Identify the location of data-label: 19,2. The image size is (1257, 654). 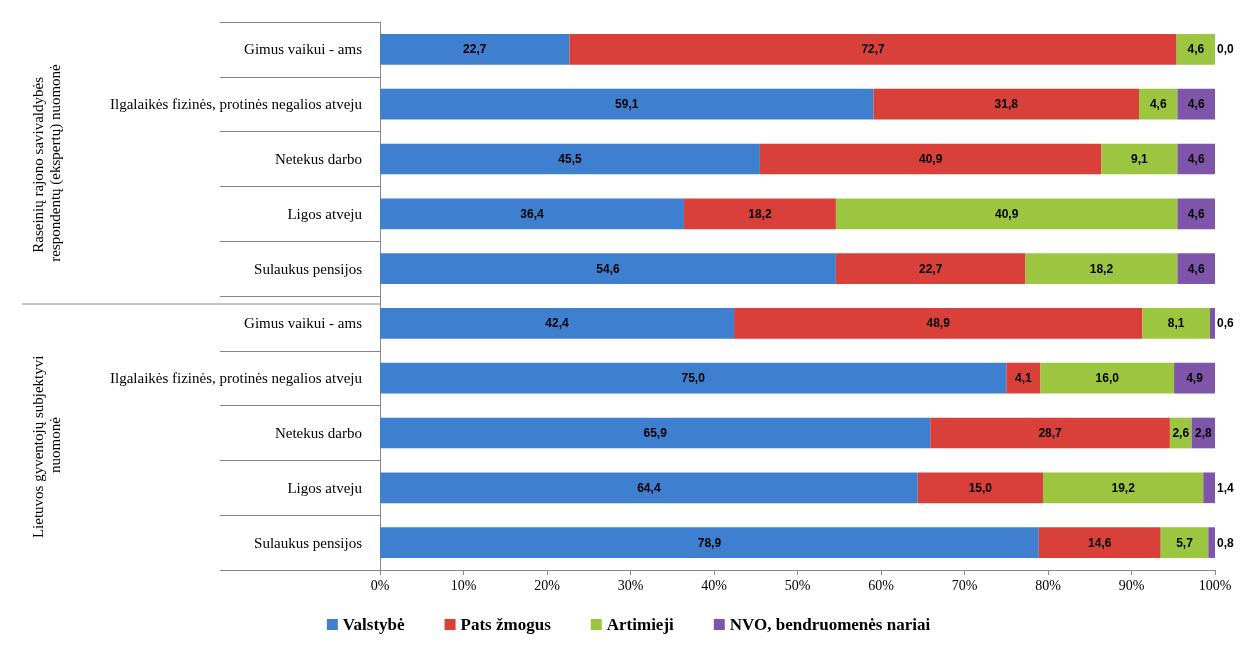
(1123, 487).